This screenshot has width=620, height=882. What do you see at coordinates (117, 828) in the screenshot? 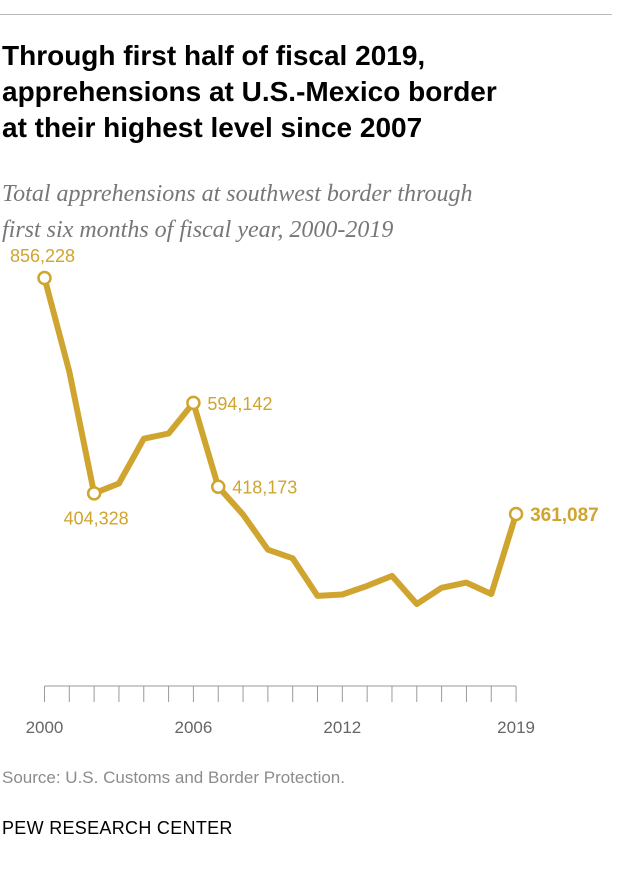
I see `credit-label: PEW RESEARCH CENTER` at bounding box center [117, 828].